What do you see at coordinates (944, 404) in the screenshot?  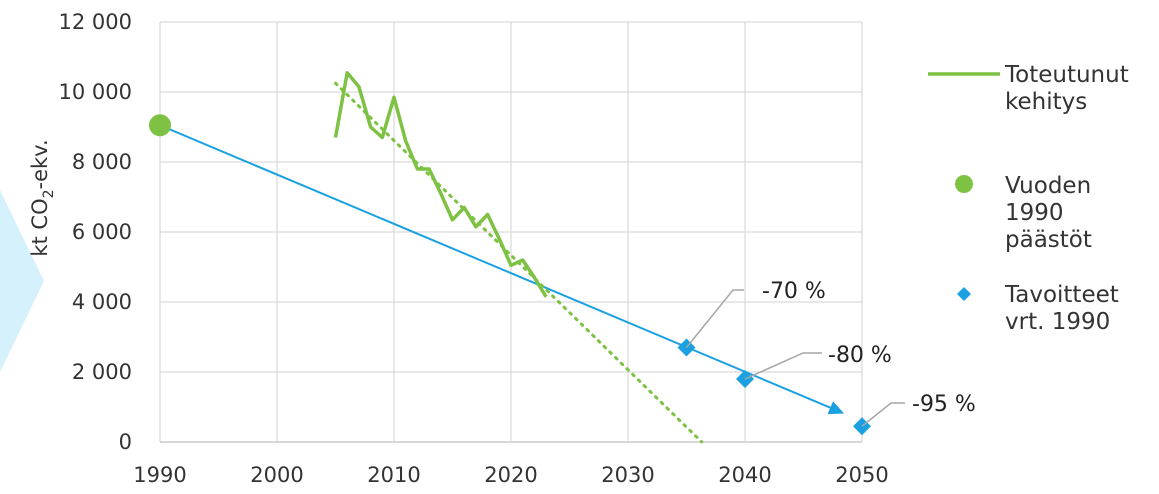 I see `annotation-label: -95 %` at bounding box center [944, 404].